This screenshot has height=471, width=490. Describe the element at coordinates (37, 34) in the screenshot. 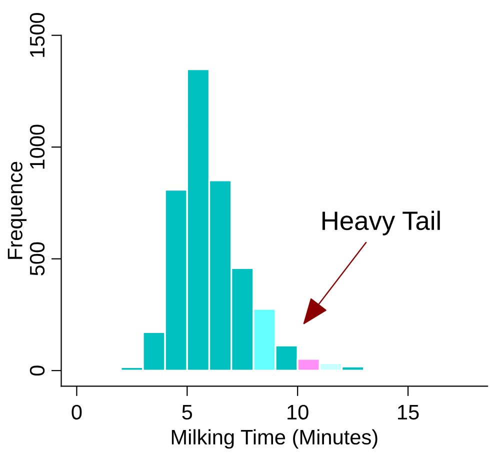

I see `y-tick-label: 1500` at that location.